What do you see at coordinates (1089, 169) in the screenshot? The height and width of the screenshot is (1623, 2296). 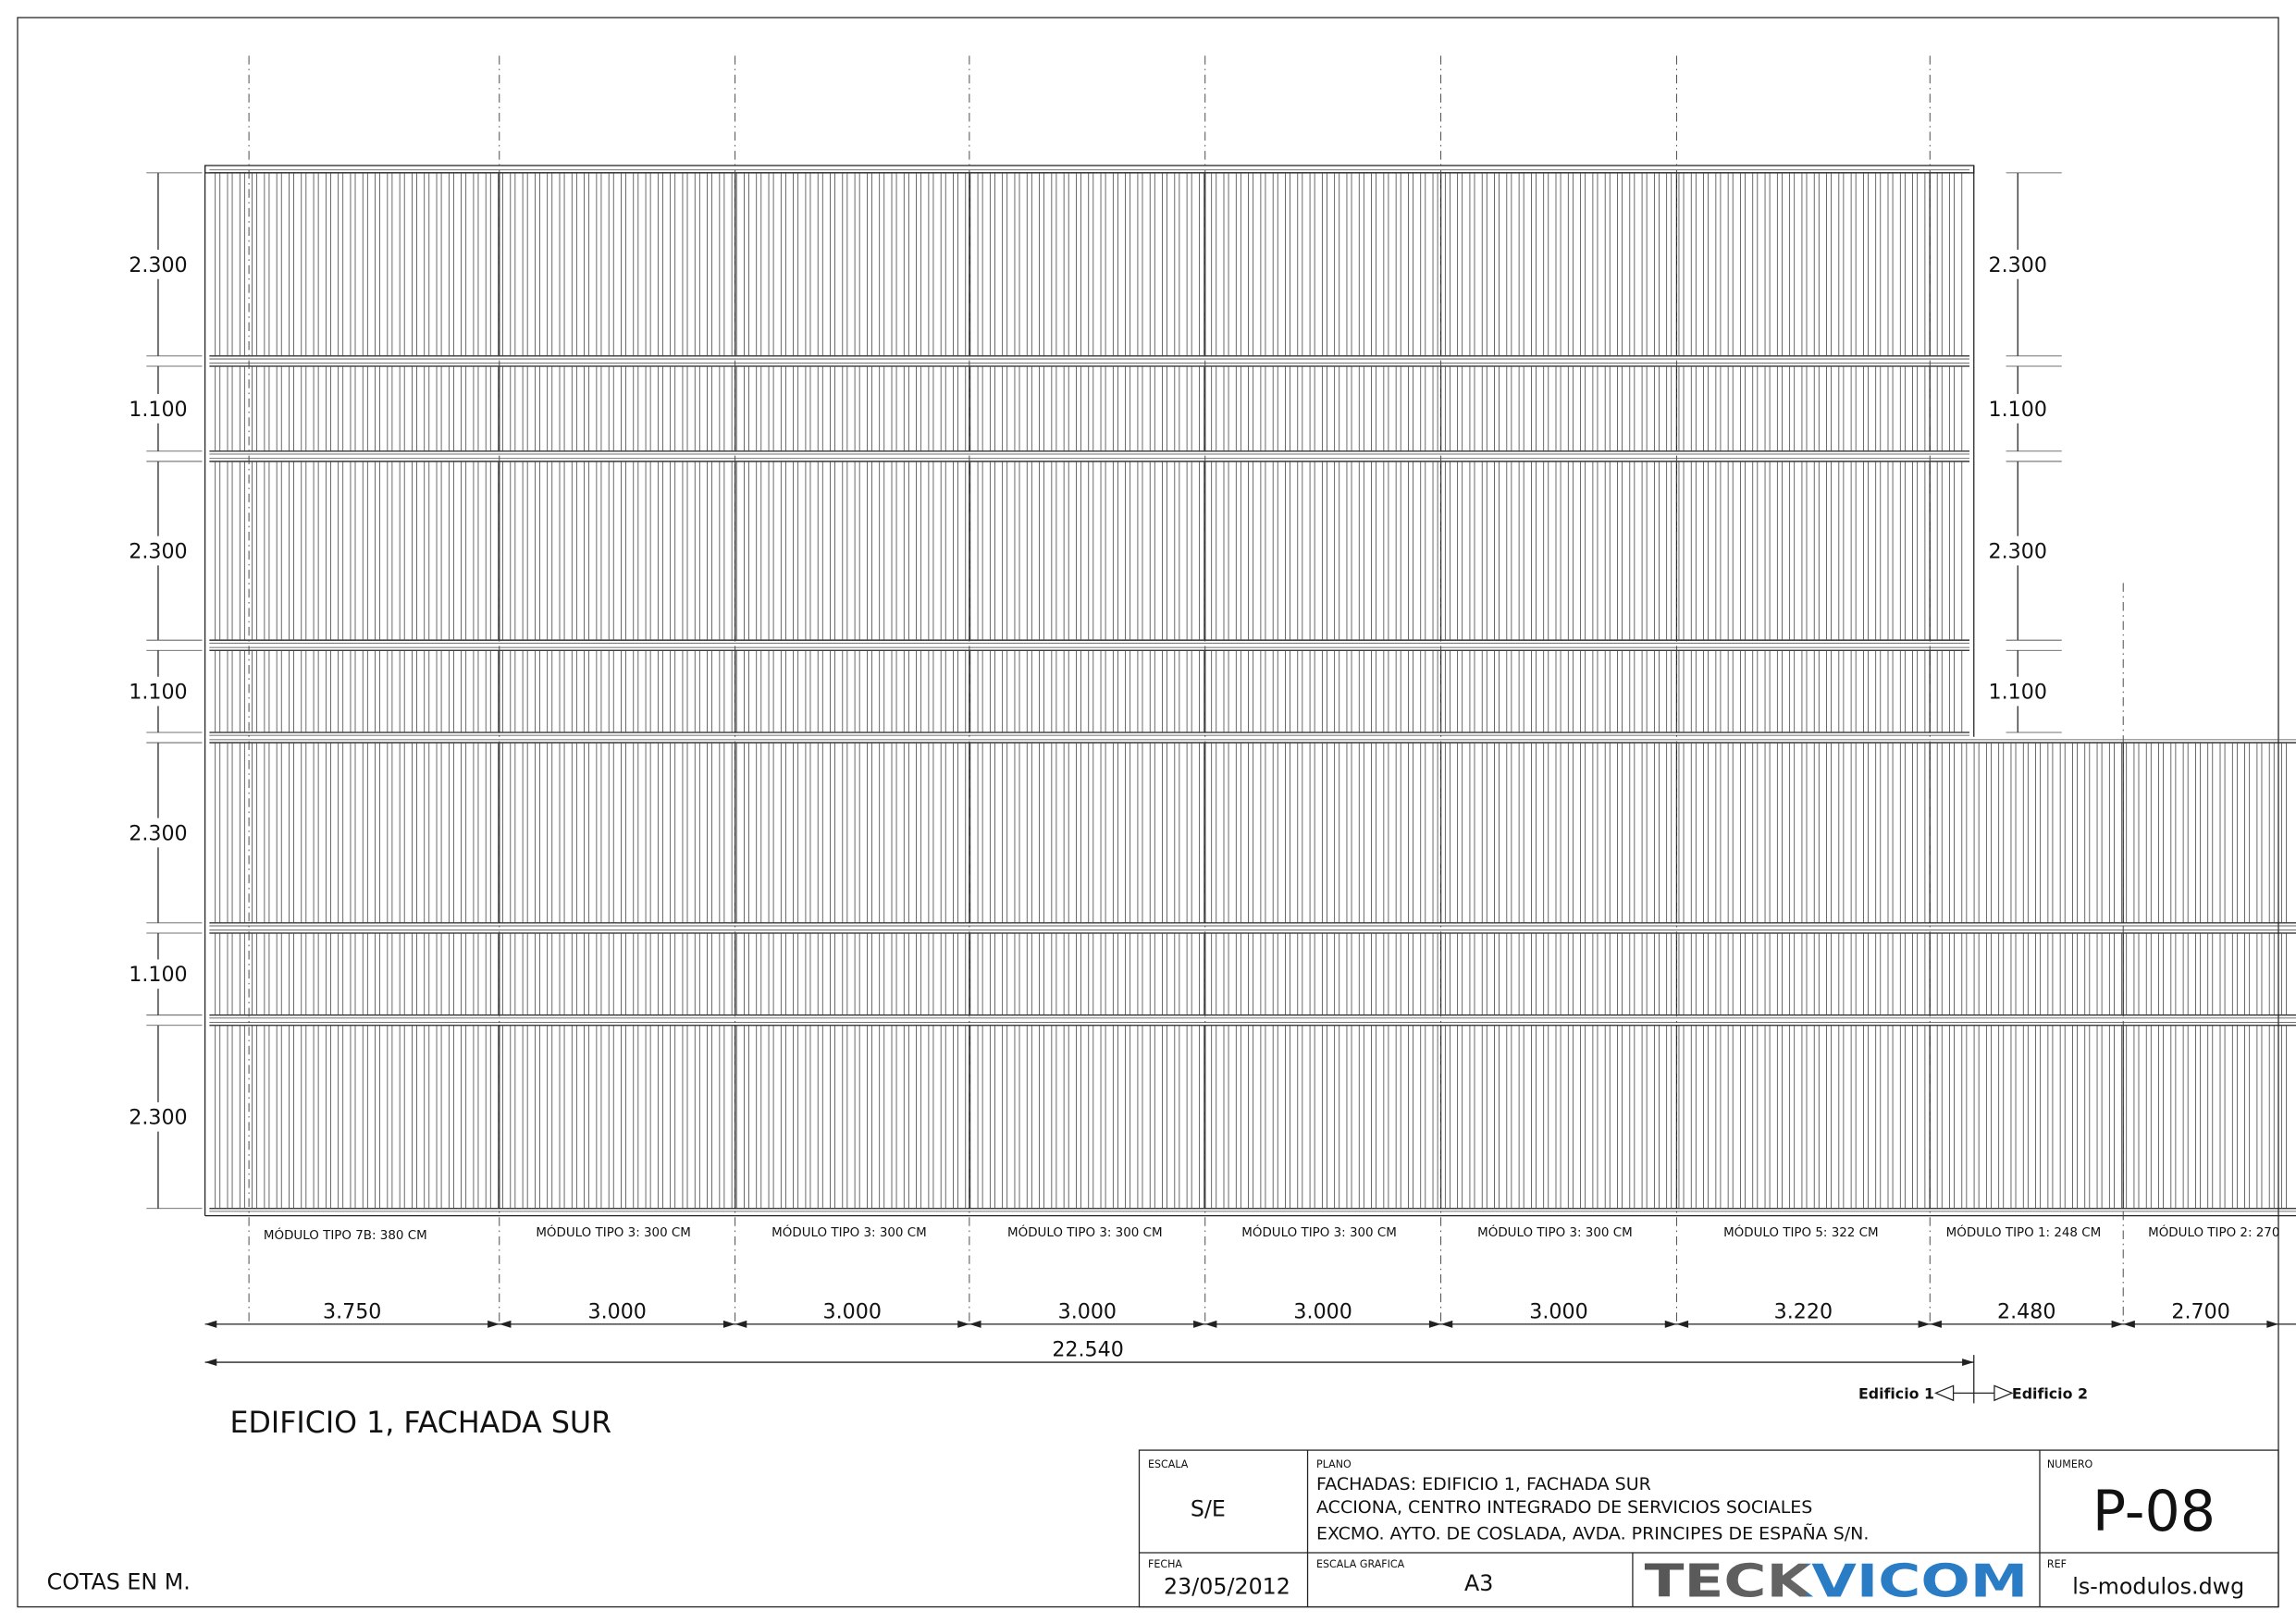 I see `roof-slab` at bounding box center [1089, 169].